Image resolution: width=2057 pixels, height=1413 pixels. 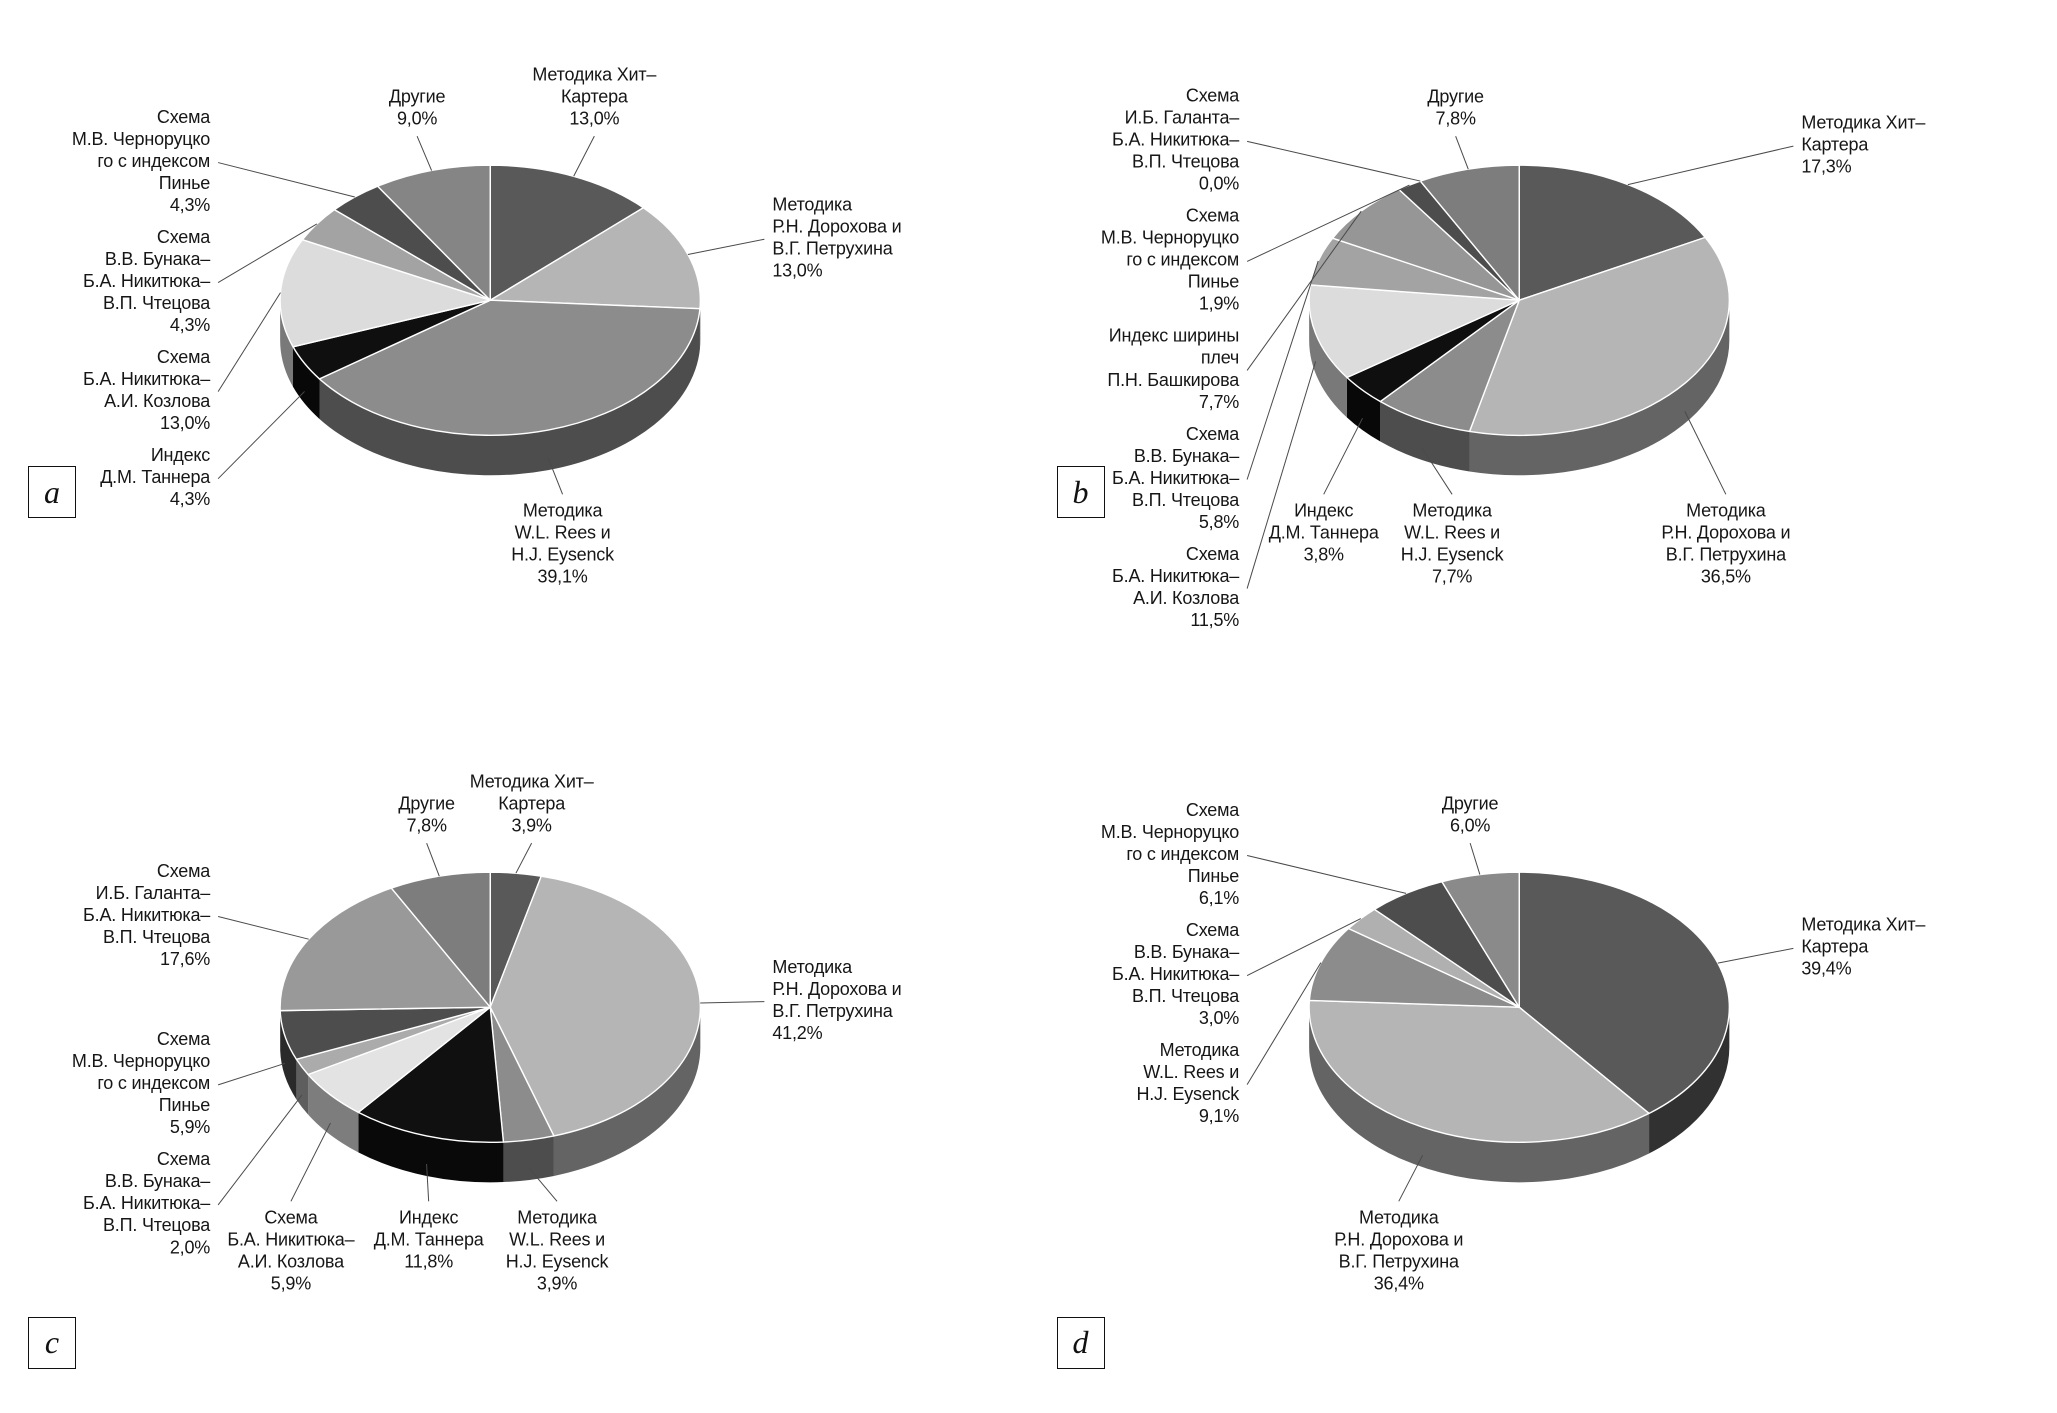 I want to click on slice-label: Методика Хит– Картера 17,3%, so click(x=1863, y=144).